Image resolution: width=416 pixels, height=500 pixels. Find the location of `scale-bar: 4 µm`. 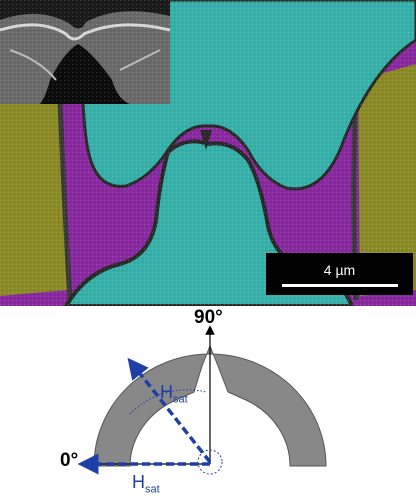

scale-bar: 4 µm is located at coordinates (339, 274).